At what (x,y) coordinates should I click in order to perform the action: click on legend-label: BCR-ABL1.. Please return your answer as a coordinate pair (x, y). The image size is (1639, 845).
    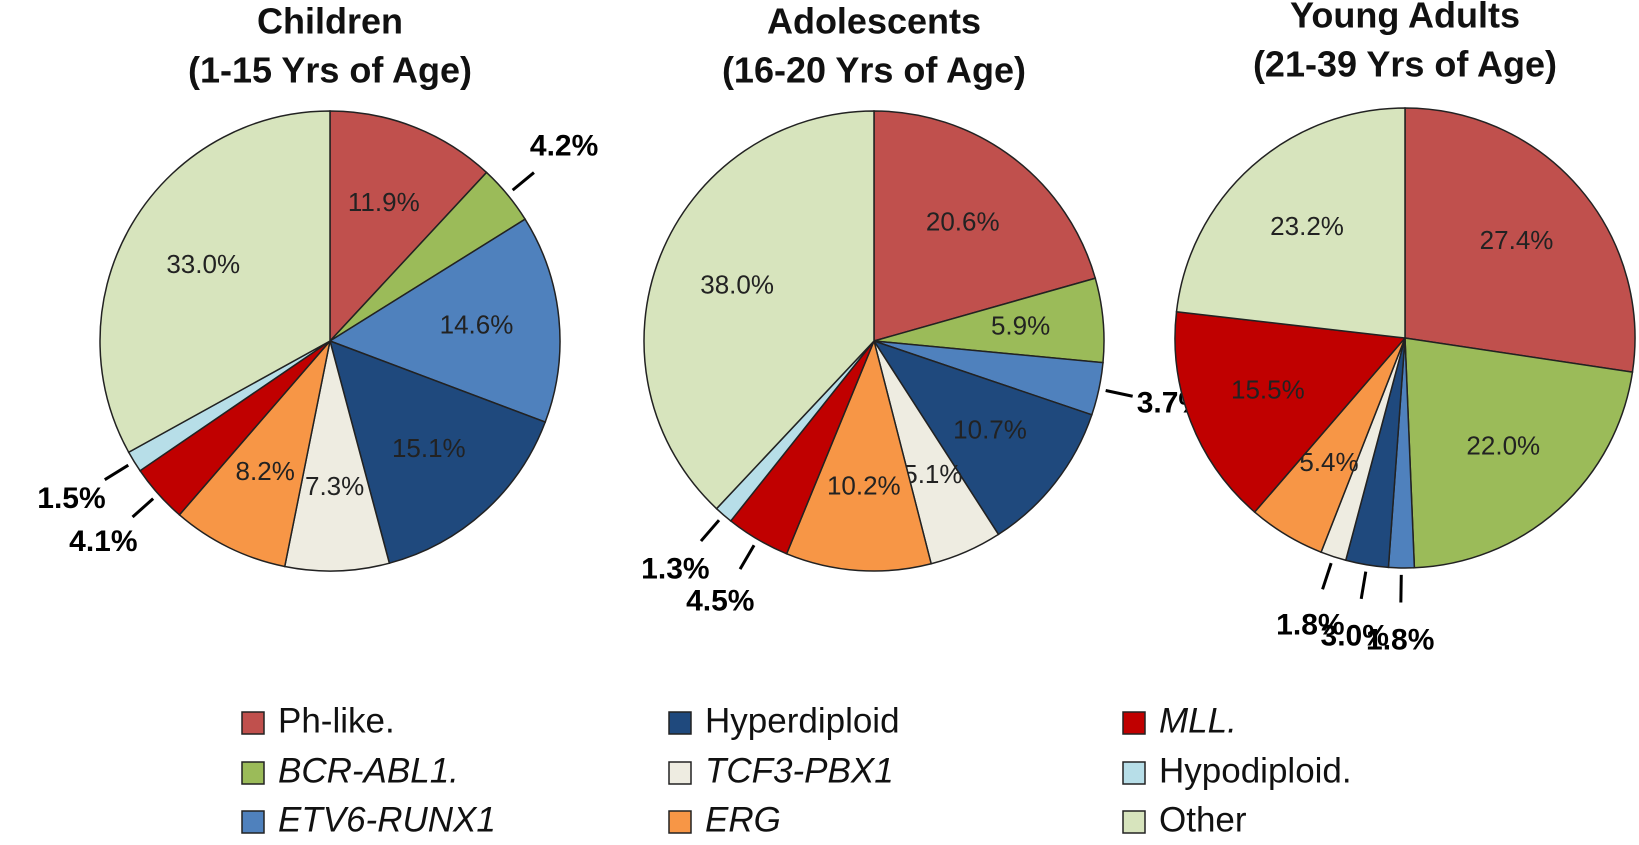
    Looking at the image, I should click on (368, 770).